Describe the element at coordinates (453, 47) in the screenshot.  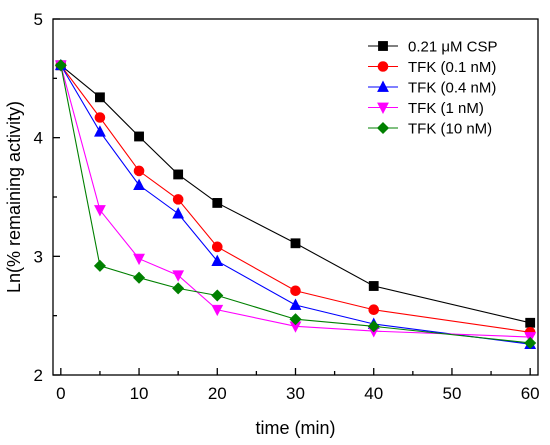
I see `legend-label: 0.21 μM CSP` at that location.